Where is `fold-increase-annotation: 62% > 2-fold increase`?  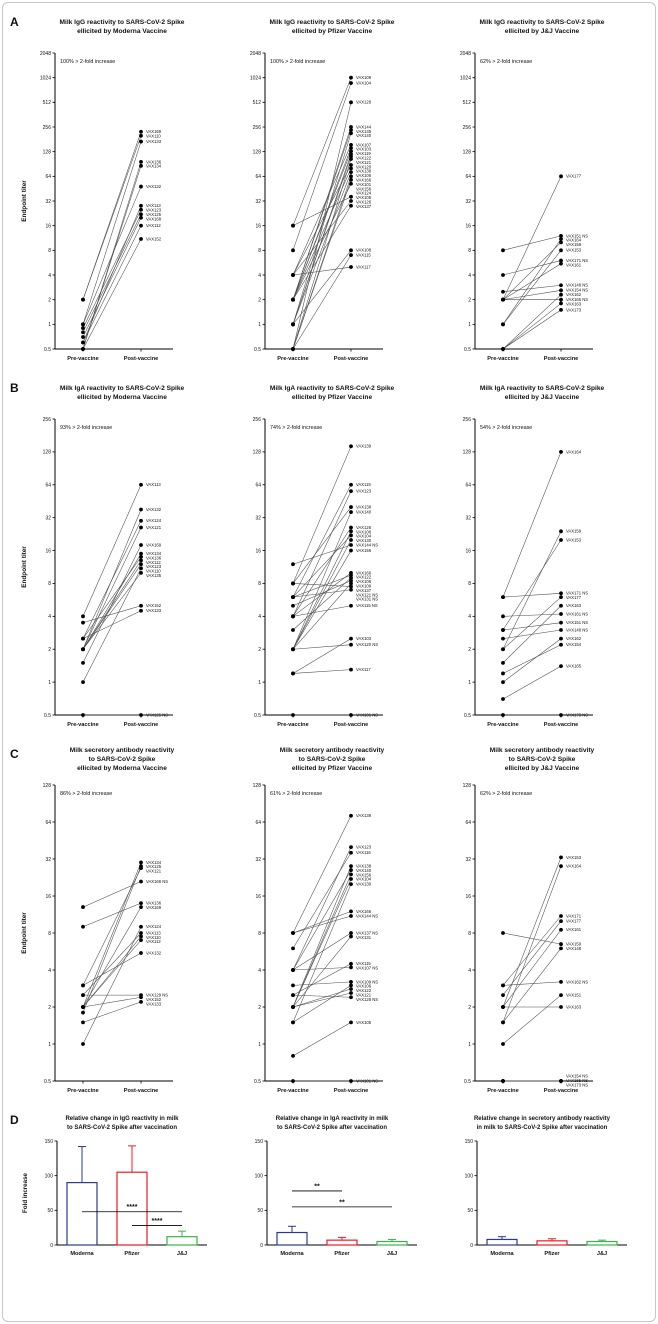 fold-increase-annotation: 62% > 2-fold increase is located at coordinates (506, 794).